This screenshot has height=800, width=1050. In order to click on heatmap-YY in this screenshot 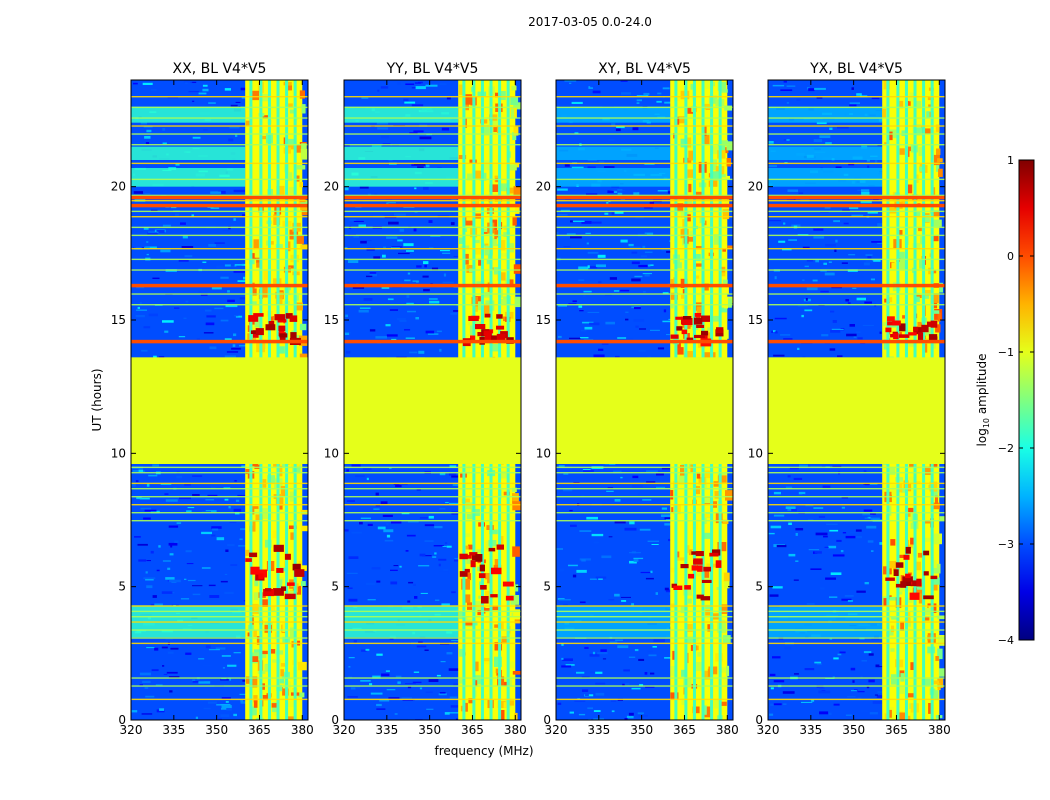, I will do `click(432, 400)`.